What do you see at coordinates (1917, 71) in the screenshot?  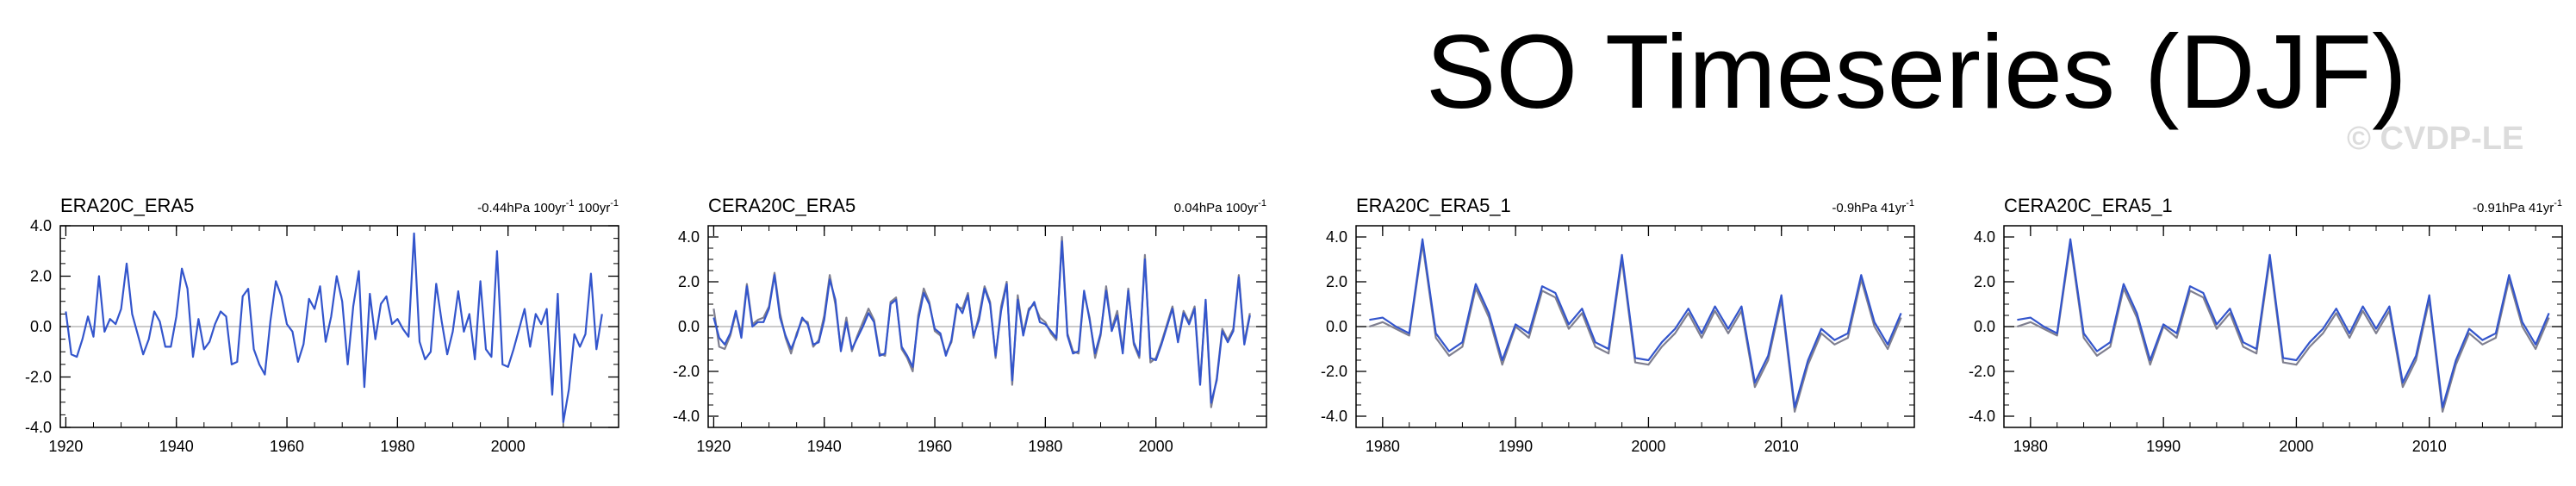 I see `main-title: SO Timeseries (DJF)` at bounding box center [1917, 71].